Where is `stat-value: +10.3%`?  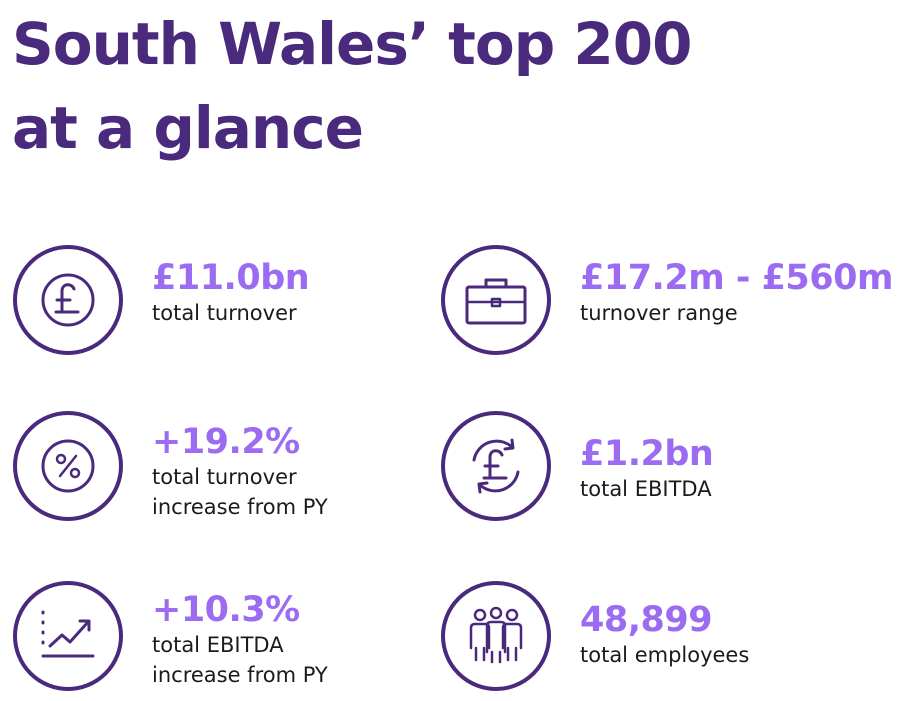 stat-value: +10.3% is located at coordinates (226, 610).